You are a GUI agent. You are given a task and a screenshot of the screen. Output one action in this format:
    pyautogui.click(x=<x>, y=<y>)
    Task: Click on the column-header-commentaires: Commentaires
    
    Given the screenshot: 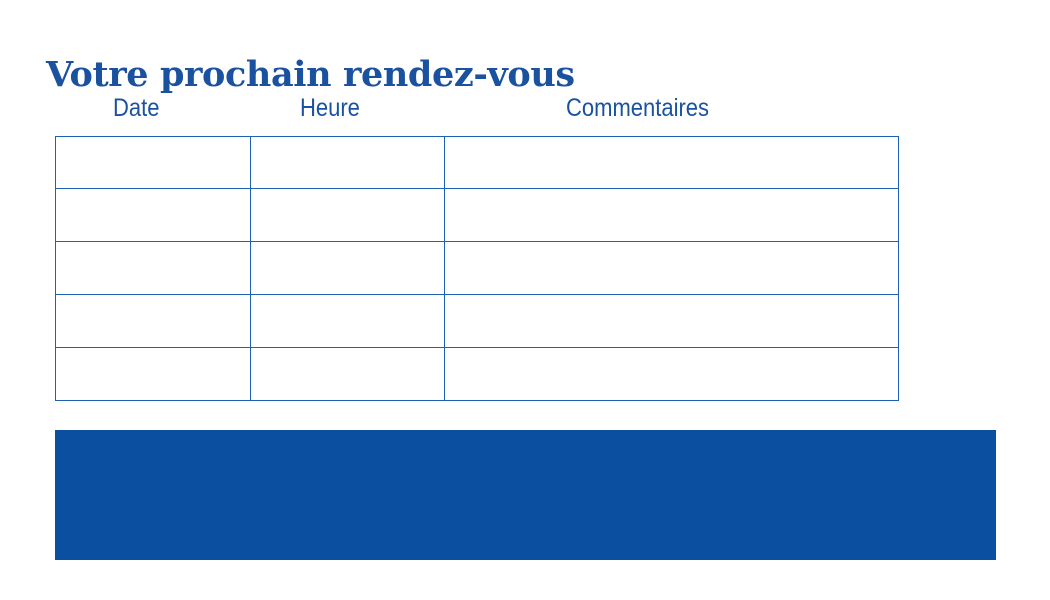 What is the action you would take?
    pyautogui.click(x=638, y=108)
    